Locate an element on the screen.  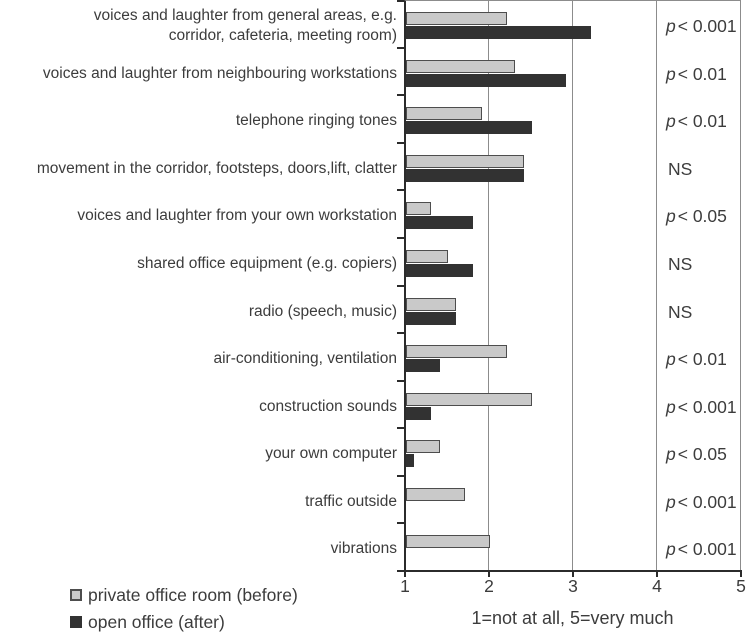
legend-item-before: private office room (before) is located at coordinates (184, 595).